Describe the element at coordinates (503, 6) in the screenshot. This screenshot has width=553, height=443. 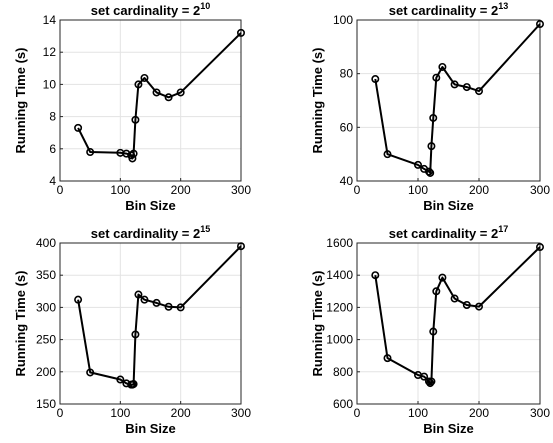
I see `title-exponent: 13` at that location.